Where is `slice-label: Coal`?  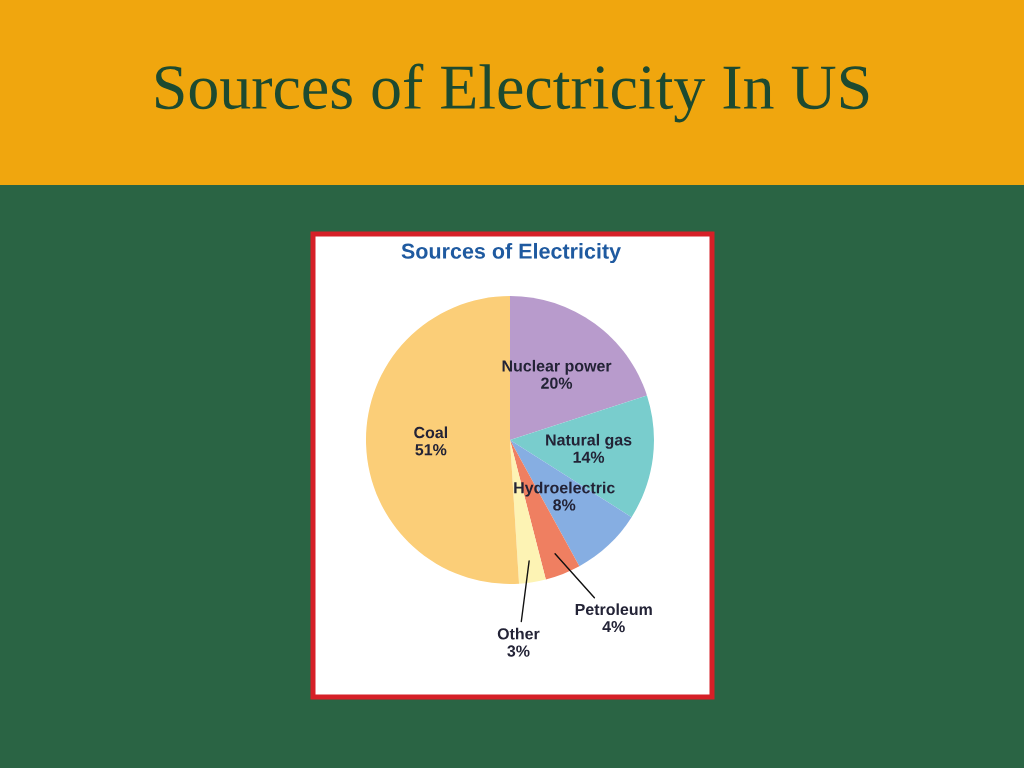
slice-label: Coal is located at coordinates (431, 432).